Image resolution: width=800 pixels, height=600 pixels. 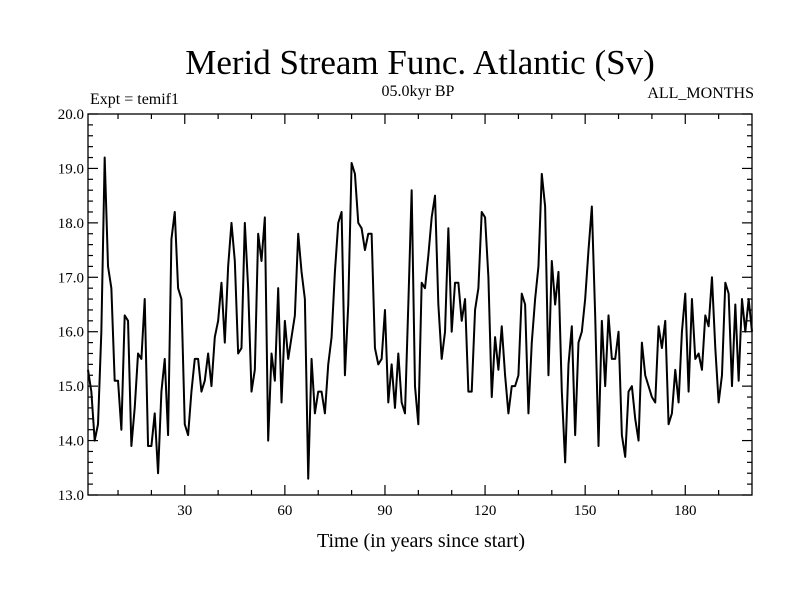 What do you see at coordinates (71, 169) in the screenshot?
I see `y-tick-label: 19.0` at bounding box center [71, 169].